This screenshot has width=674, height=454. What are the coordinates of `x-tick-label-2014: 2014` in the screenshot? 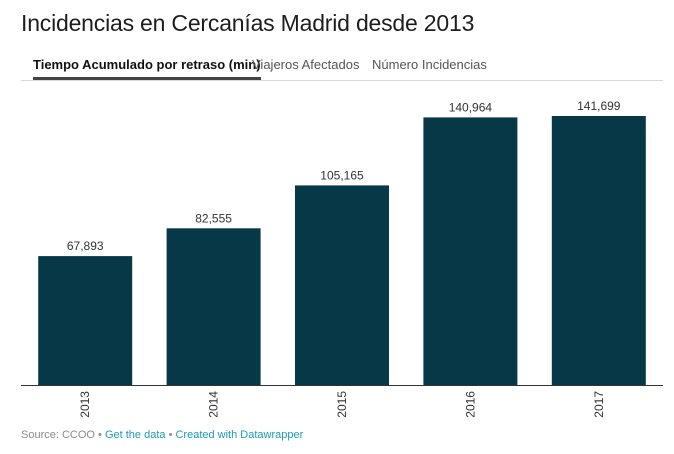 It's located at (214, 404).